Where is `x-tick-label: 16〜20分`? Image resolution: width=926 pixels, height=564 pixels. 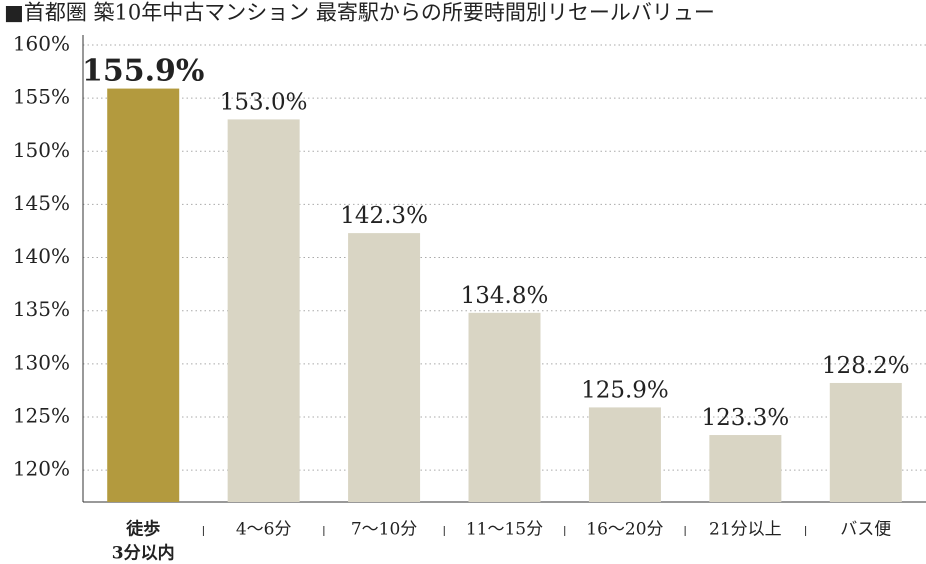
x-tick-label: 16〜20分 is located at coordinates (624, 530).